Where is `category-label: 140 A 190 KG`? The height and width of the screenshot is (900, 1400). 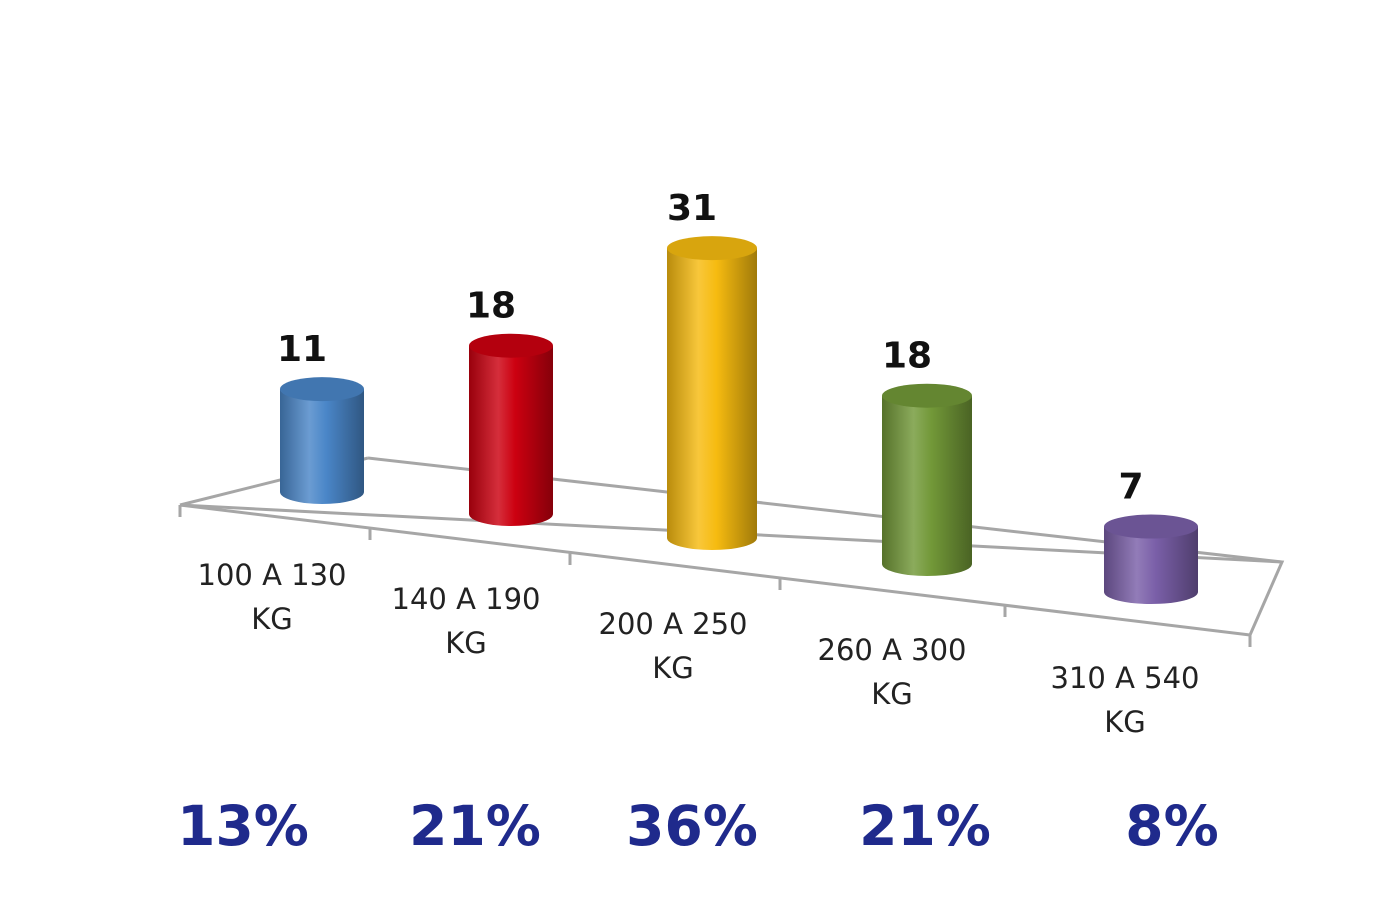 category-label: 140 A 190 KG is located at coordinates (466, 621).